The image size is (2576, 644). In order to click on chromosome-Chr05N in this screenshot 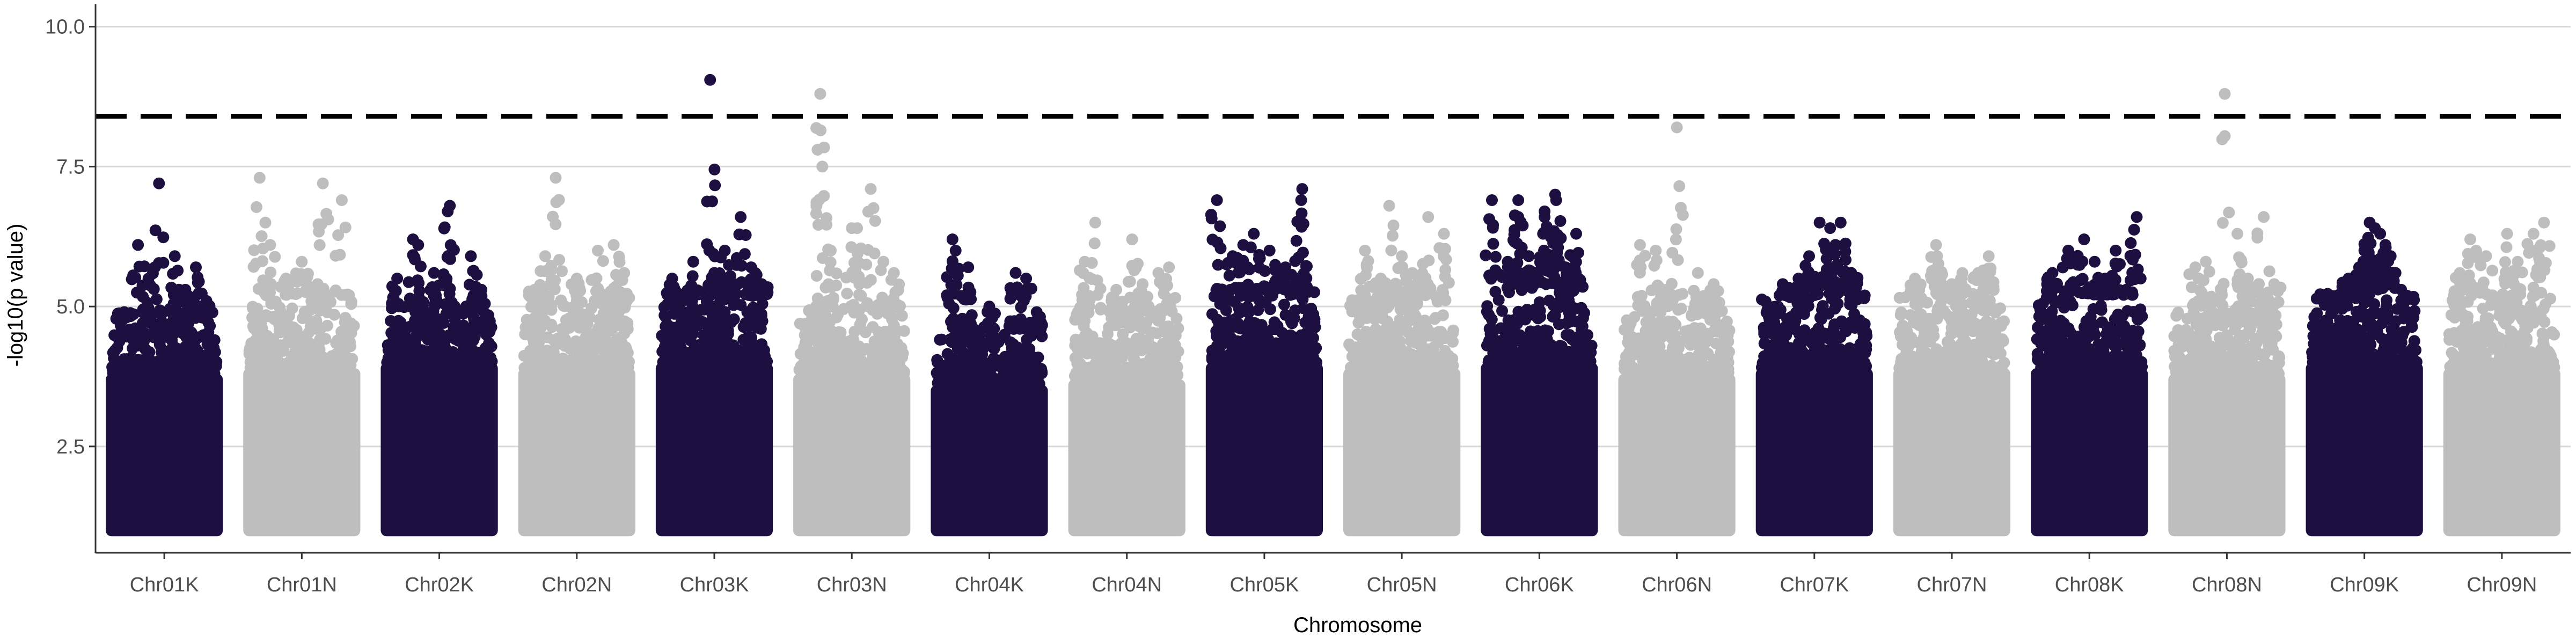, I will do `click(1402, 368)`.